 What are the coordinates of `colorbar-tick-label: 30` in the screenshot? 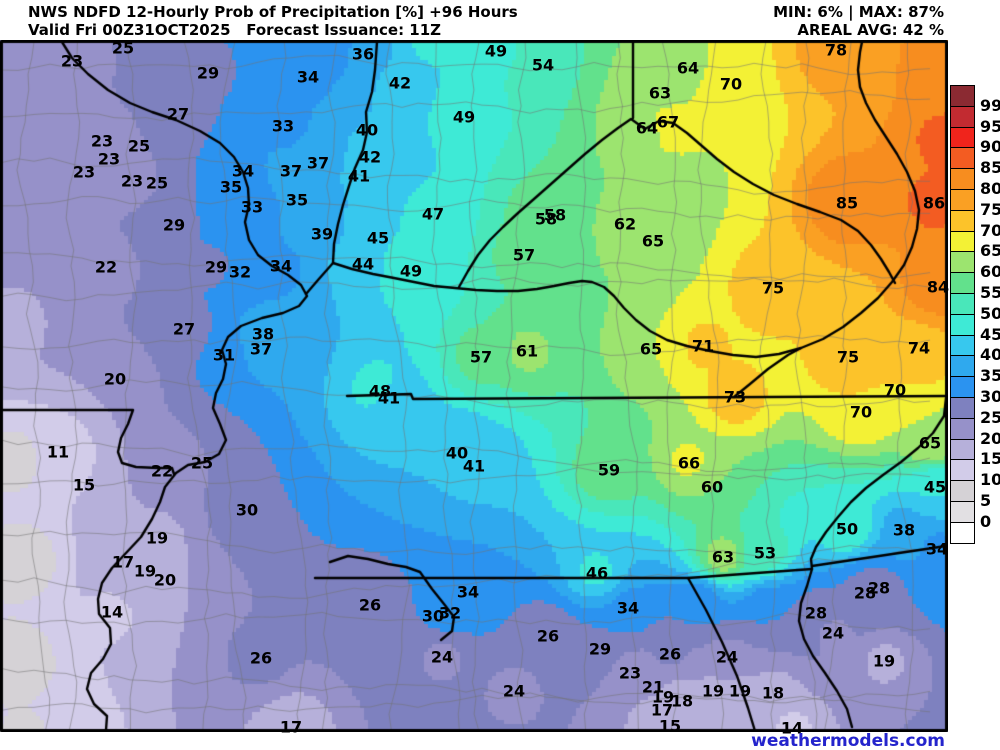 It's located at (990, 396).